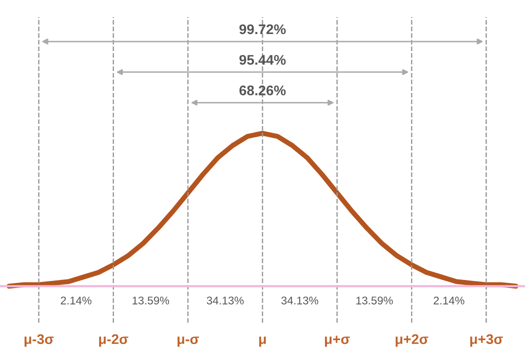 The width and height of the screenshot is (525, 350). I want to click on x-tick-label: μ+σ, so click(337, 341).